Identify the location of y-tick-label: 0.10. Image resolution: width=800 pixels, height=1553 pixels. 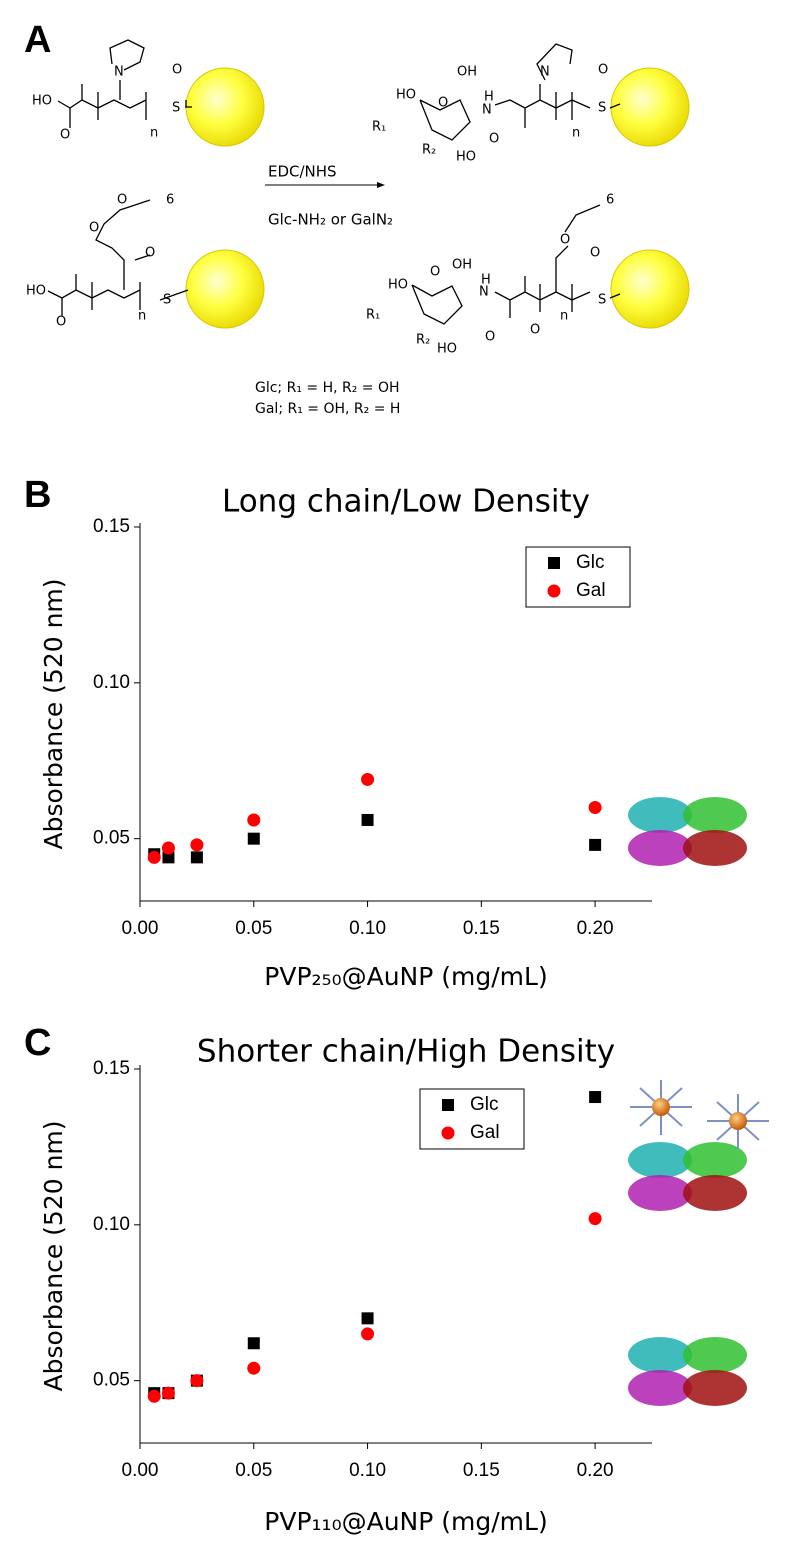
(111, 682).